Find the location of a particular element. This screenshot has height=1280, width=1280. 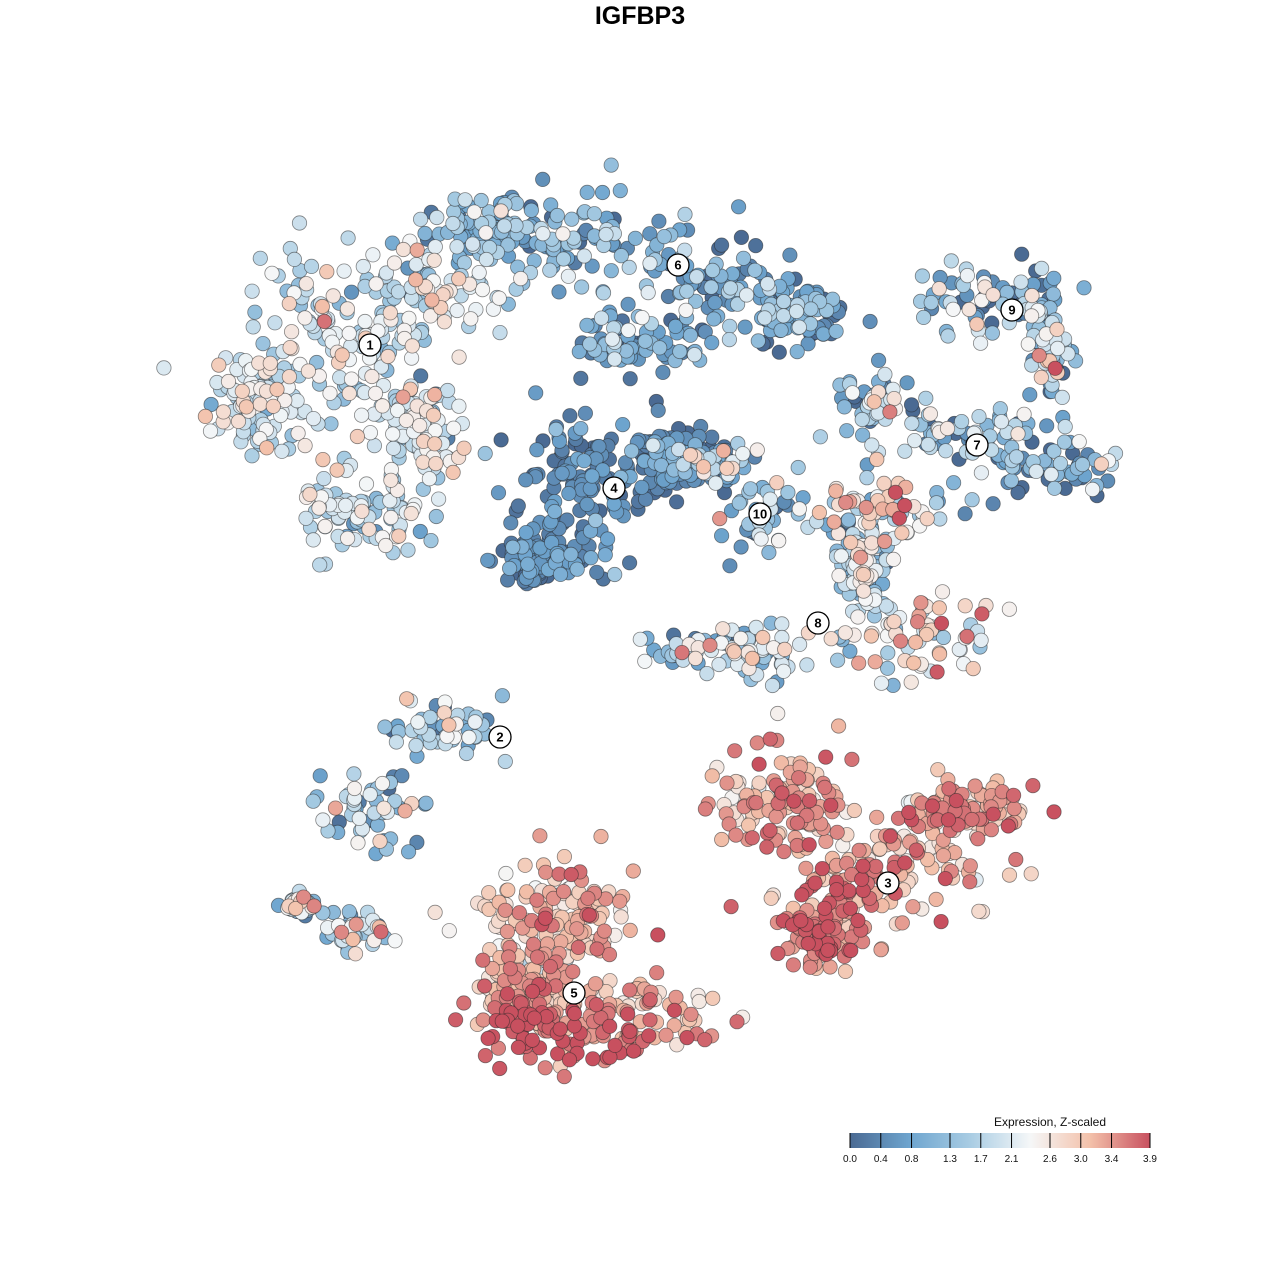

cluster-label-9: 9 is located at coordinates (1012, 310).